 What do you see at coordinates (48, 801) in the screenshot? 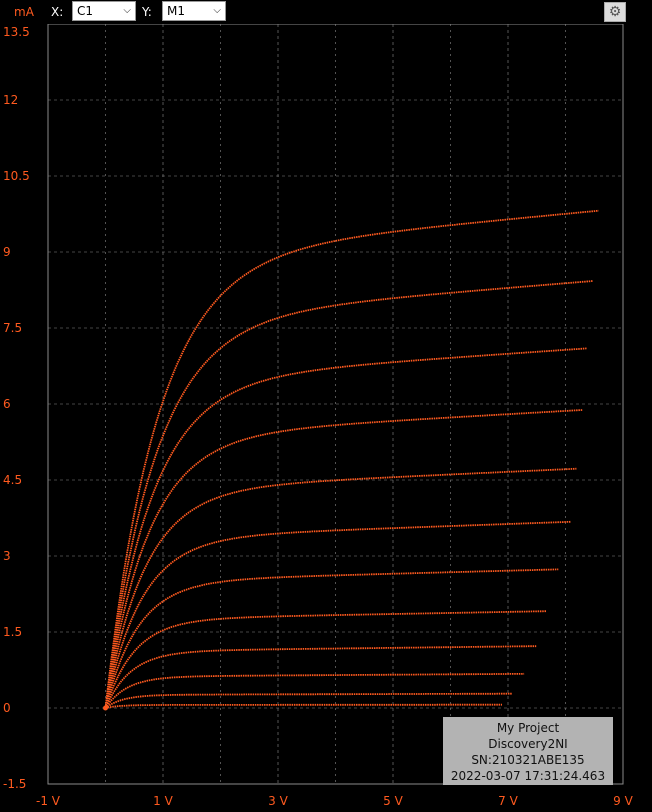
I see `x-tick-label: -1 V` at bounding box center [48, 801].